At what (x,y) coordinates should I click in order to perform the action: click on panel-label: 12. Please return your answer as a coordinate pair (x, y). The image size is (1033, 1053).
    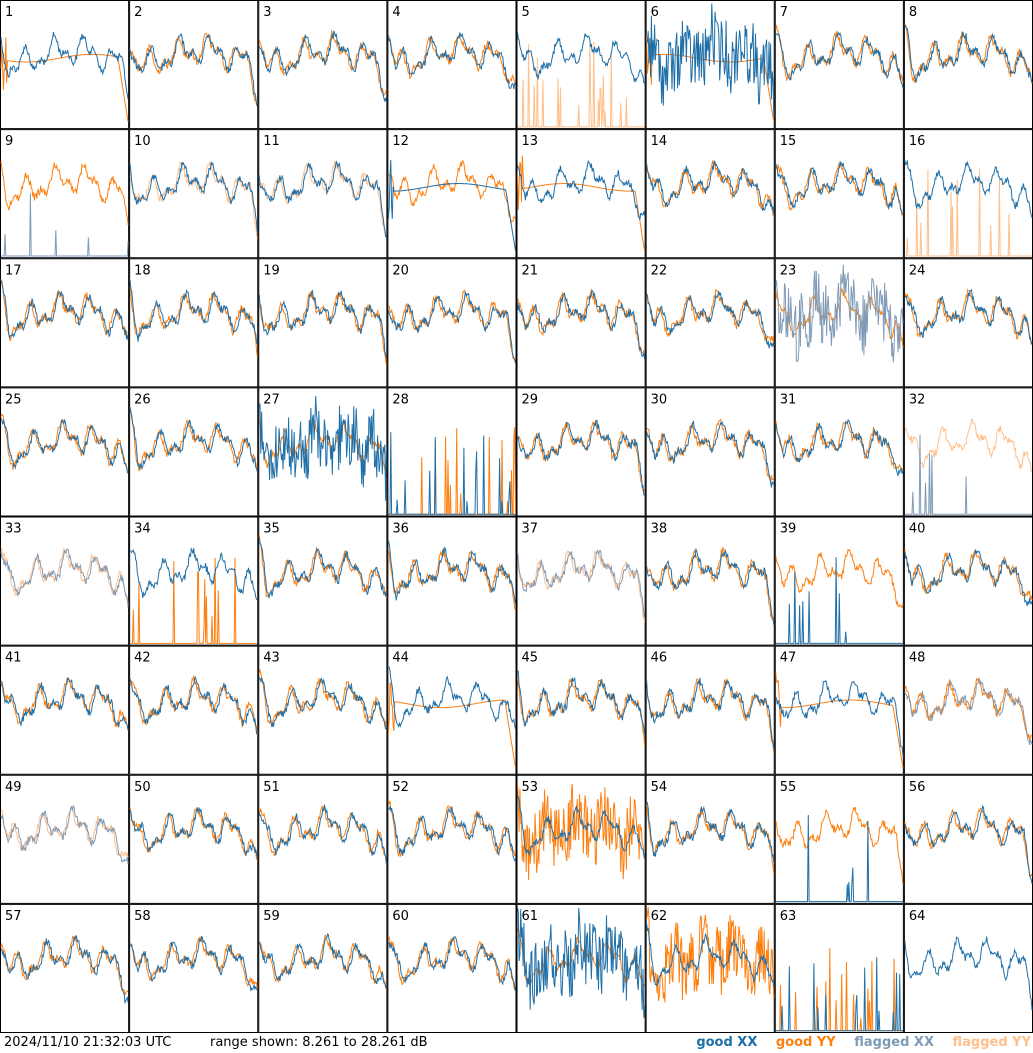
    Looking at the image, I should click on (400, 141).